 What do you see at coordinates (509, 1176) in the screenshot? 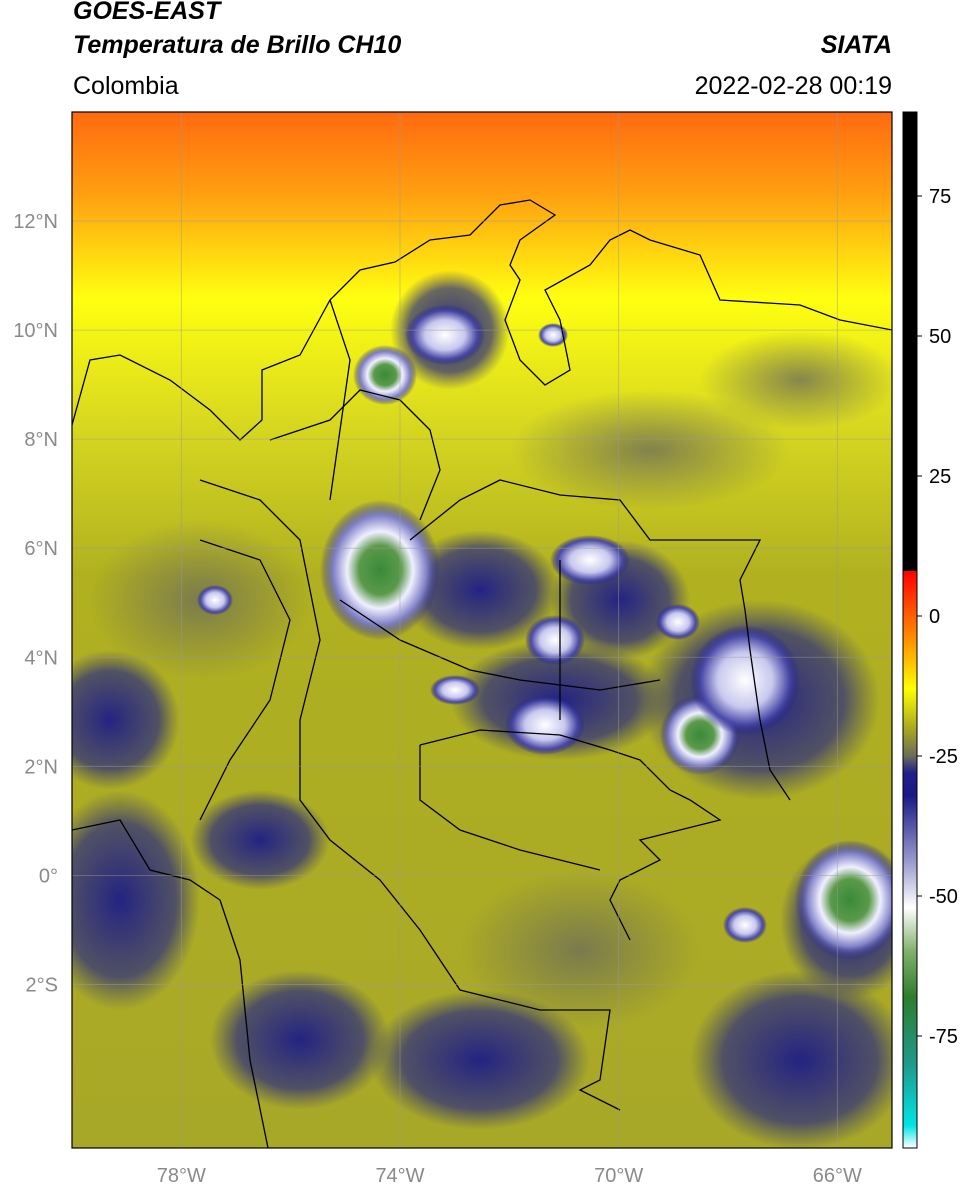
I see `longitude-axis: 78°W 74°W 70°W 66°W` at bounding box center [509, 1176].